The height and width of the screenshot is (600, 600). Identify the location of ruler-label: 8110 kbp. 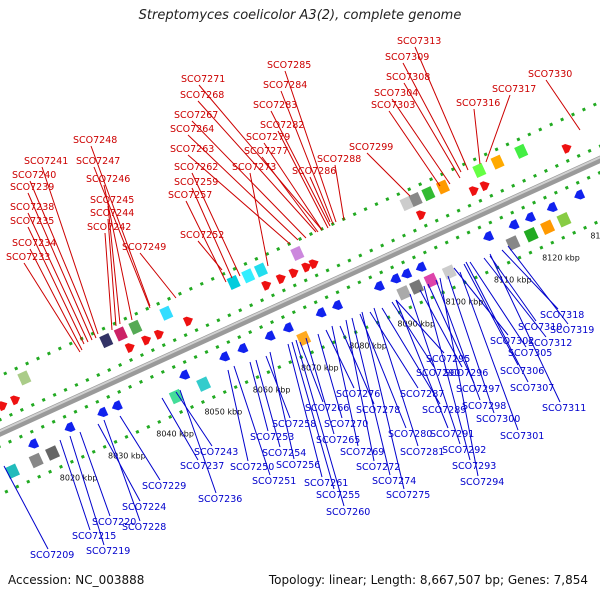
(513, 280).